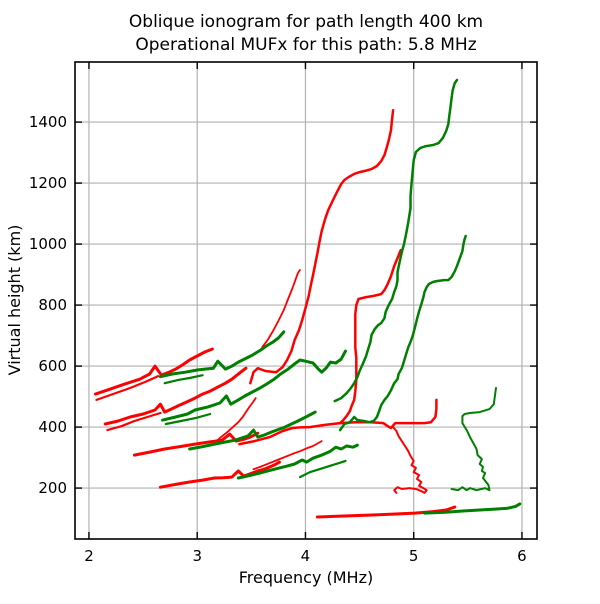  Describe the element at coordinates (52, 427) in the screenshot. I see `y-tick-label: 400` at that location.